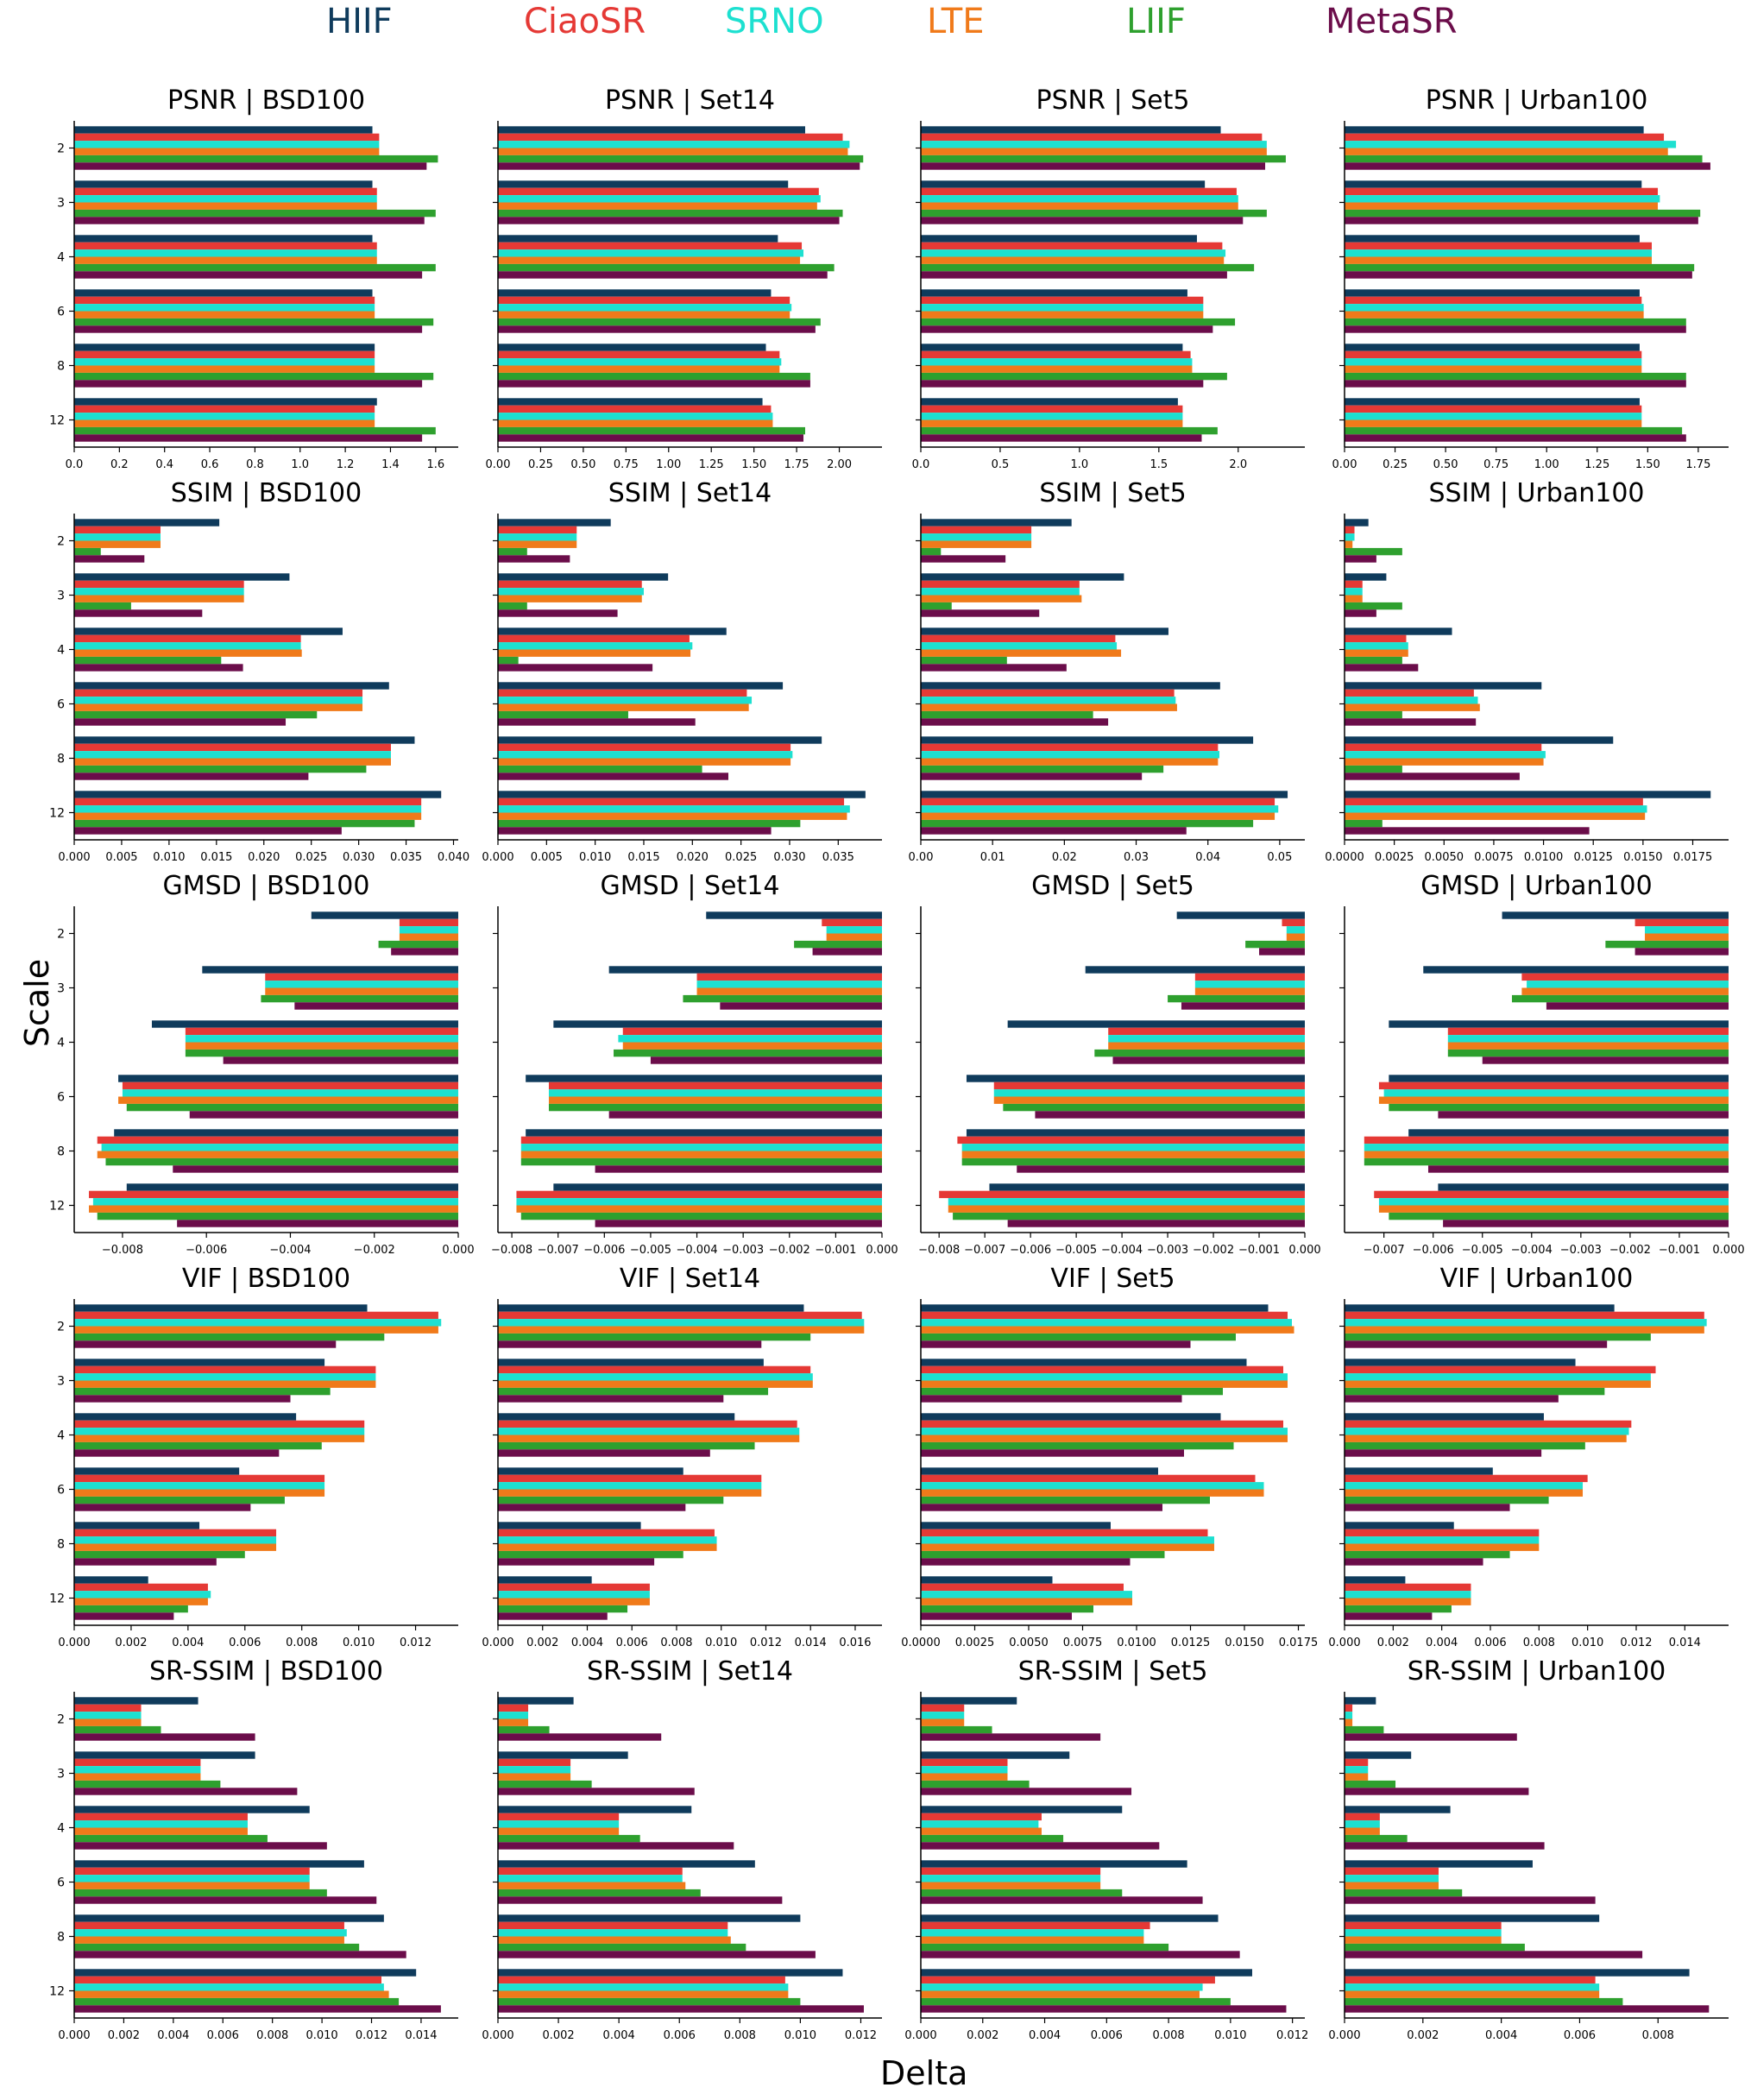 The image size is (1751, 2100). Describe the element at coordinates (690, 1671) in the screenshot. I see `subplot-title: SR-SSIM | Set14` at that location.